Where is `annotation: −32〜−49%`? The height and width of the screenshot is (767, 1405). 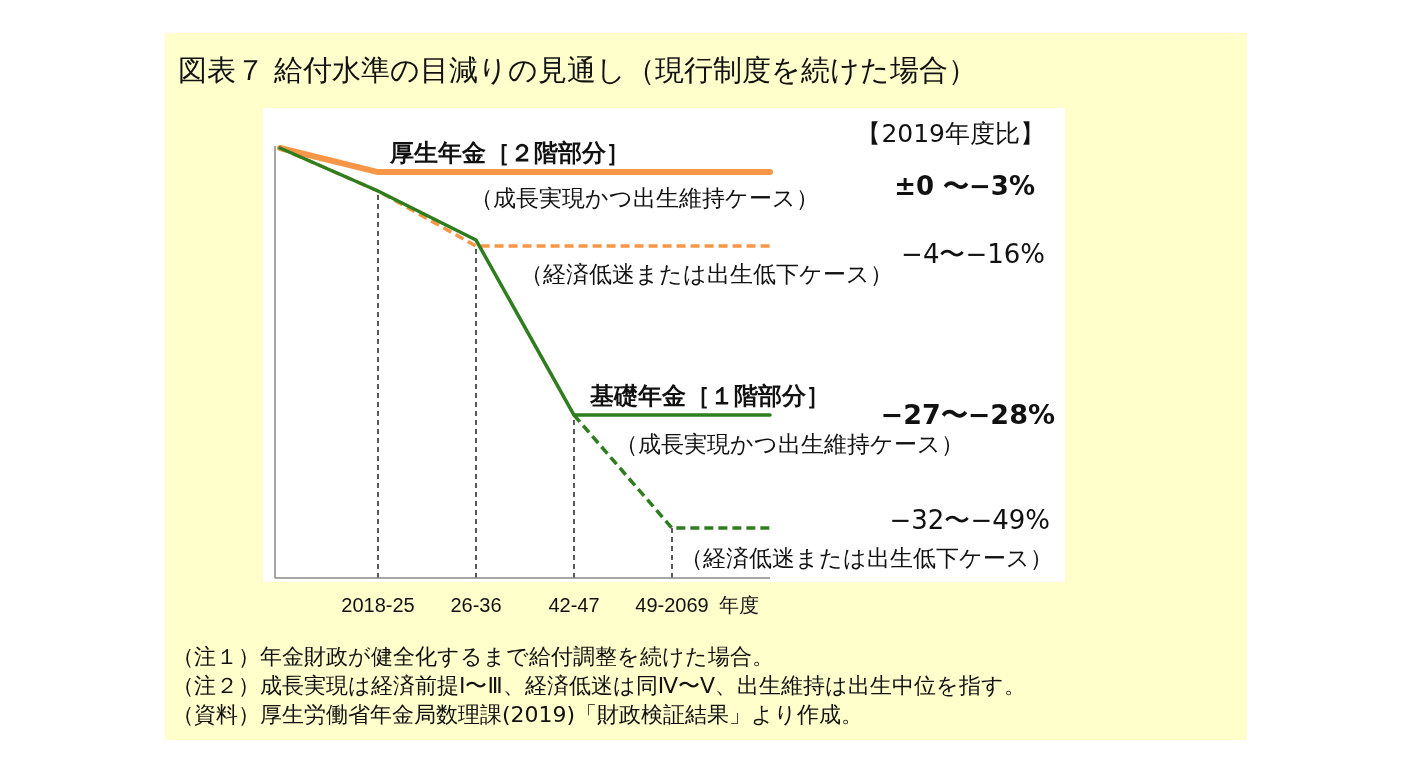
annotation: −32〜−49% is located at coordinates (969, 520).